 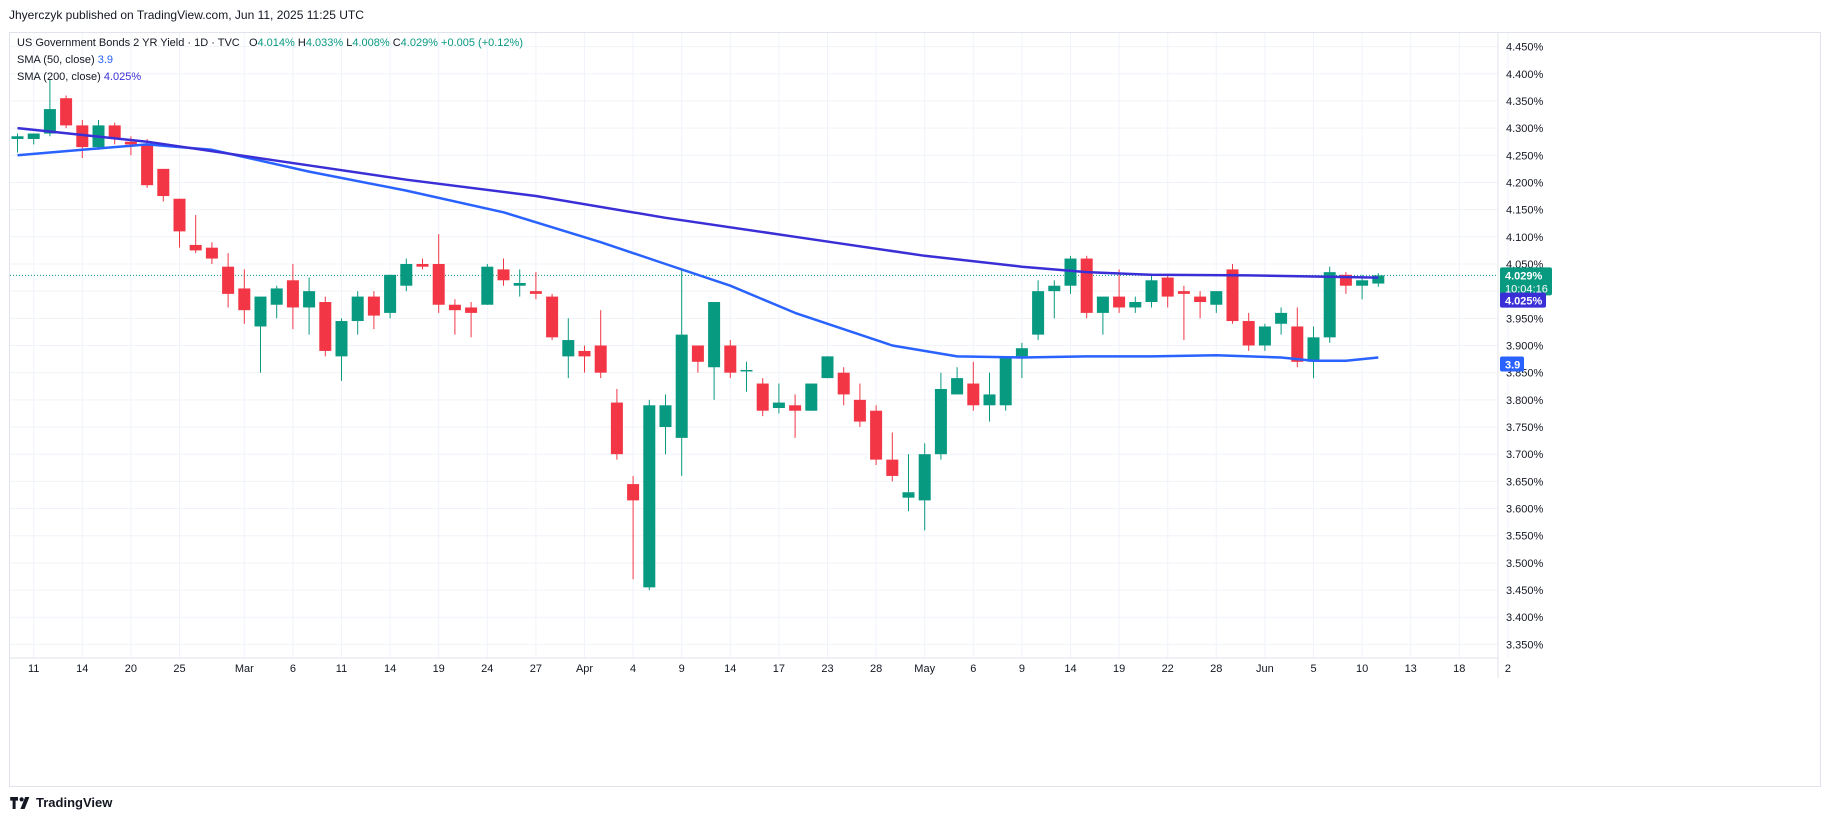 I want to click on x-tick-label: 9, so click(x=1022, y=669).